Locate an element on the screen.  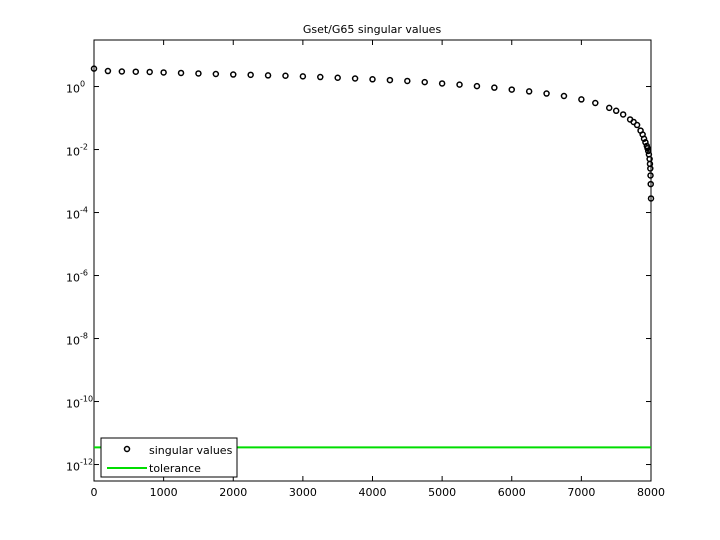
x-tick-label: 8000 is located at coordinates (651, 492).